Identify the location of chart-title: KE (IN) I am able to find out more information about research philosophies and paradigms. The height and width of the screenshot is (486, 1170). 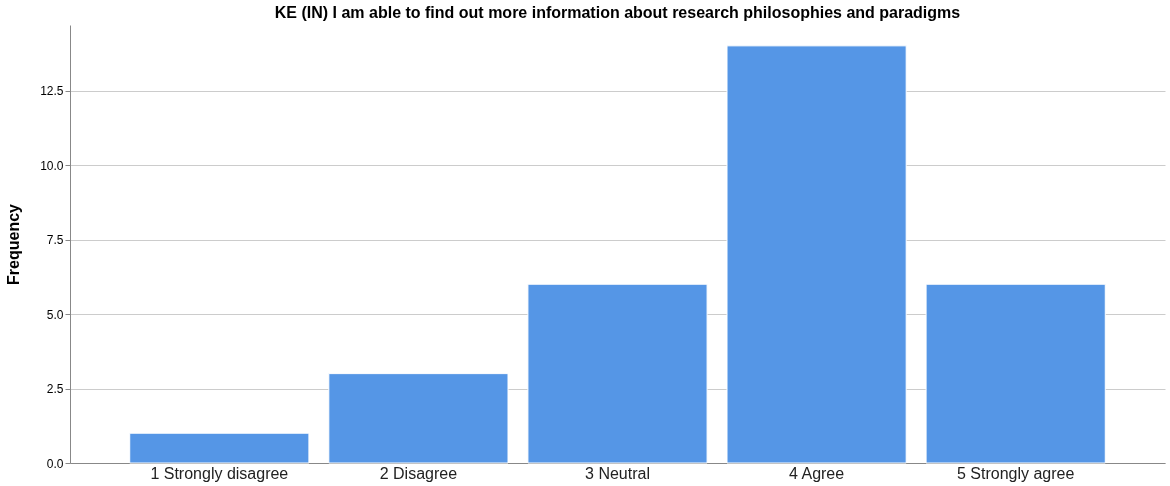
(617, 12).